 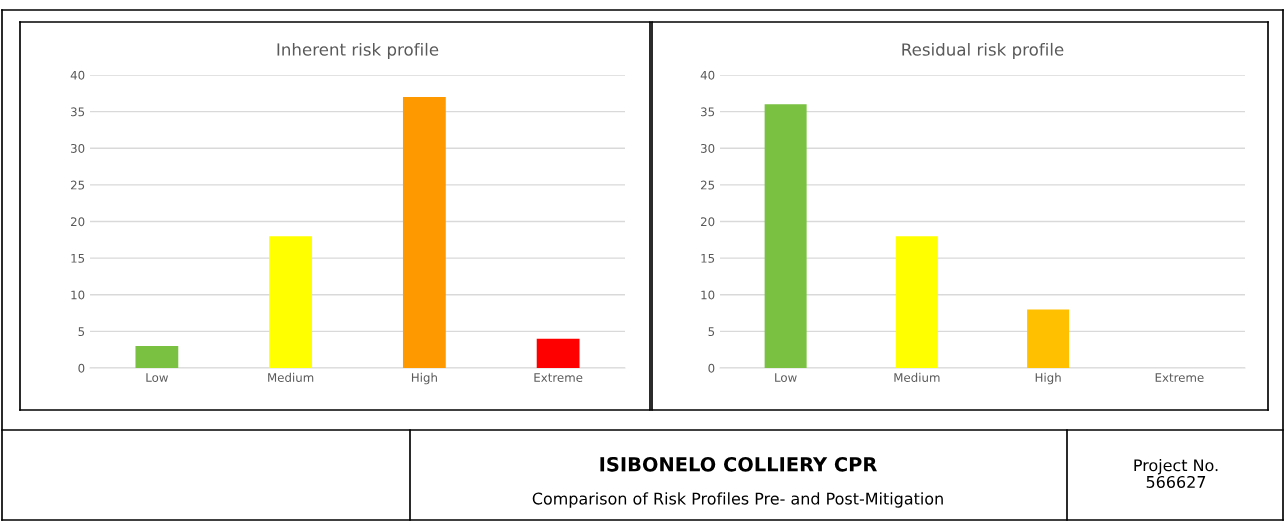 I want to click on chart-title: Residual risk profile, so click(x=983, y=51).